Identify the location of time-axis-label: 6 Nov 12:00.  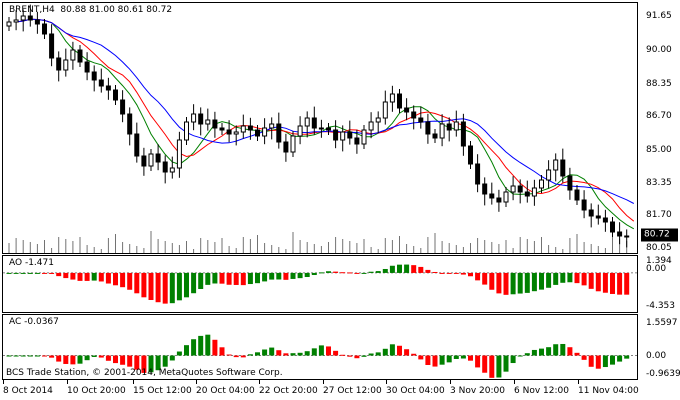
(541, 391).